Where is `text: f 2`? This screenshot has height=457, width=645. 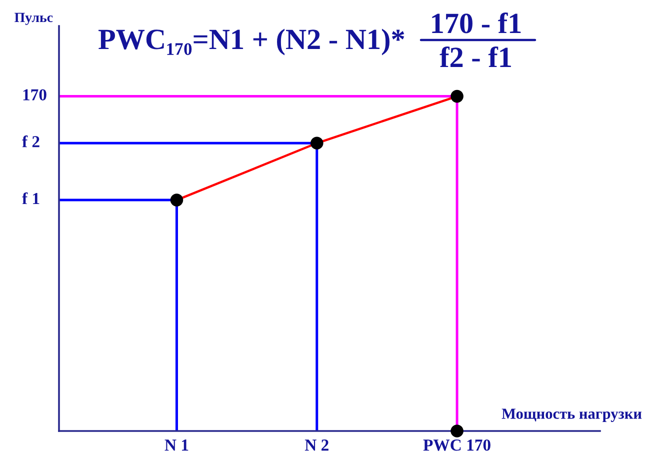 text: f 2 is located at coordinates (31, 141).